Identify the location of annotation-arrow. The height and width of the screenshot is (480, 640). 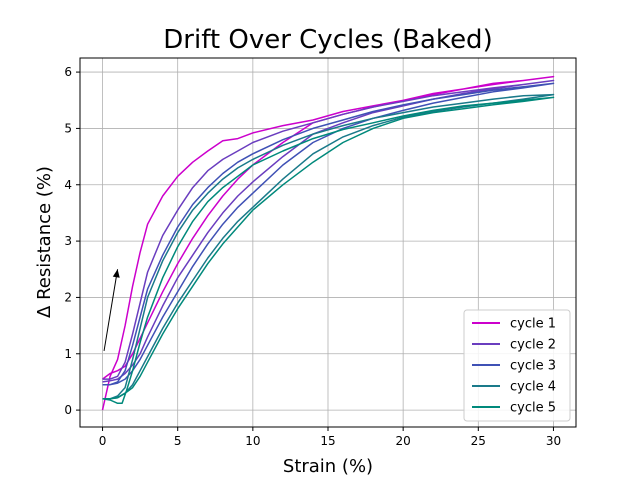
(111, 310).